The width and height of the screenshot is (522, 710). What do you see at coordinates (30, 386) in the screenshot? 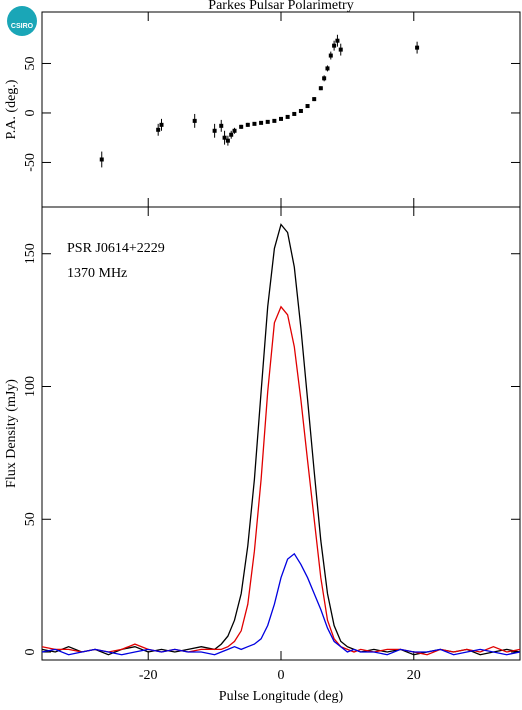
I see `y-tick-label: 100` at bounding box center [30, 386].